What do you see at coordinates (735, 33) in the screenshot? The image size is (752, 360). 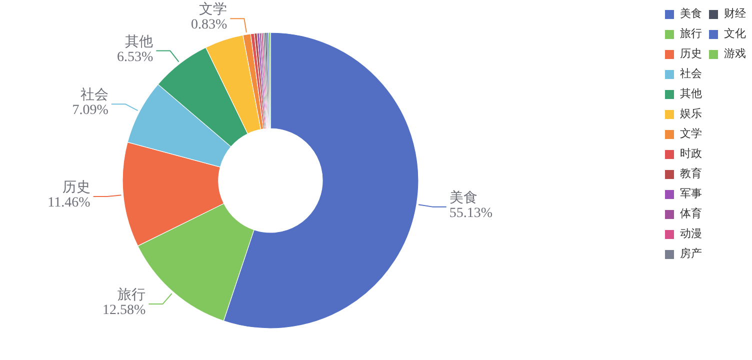 I see `legend-label: 文化` at bounding box center [735, 33].